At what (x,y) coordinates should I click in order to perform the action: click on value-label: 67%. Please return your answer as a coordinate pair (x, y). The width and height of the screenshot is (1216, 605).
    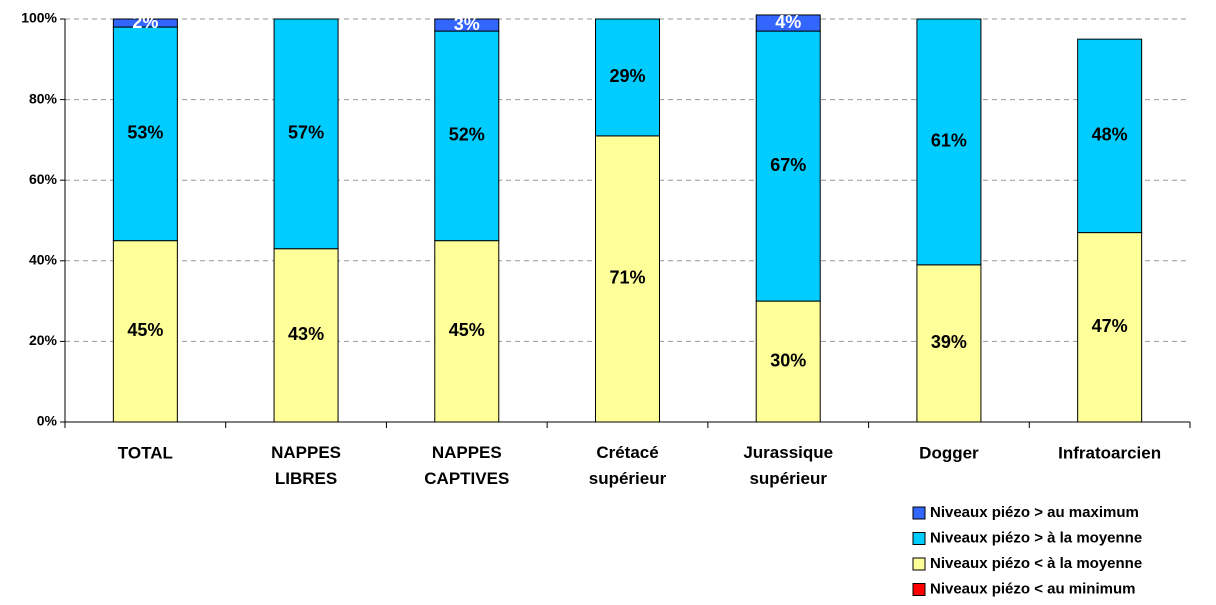
    Looking at the image, I should click on (788, 165).